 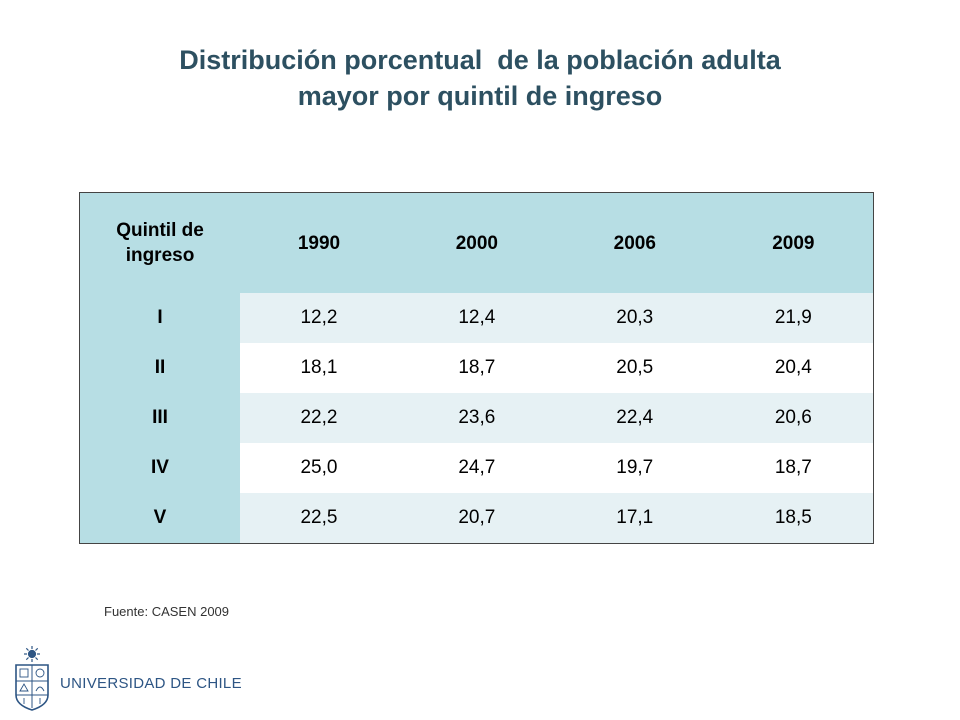 I want to click on table-row: V 22,5 20,7 17,1 18,5, so click(x=476, y=518).